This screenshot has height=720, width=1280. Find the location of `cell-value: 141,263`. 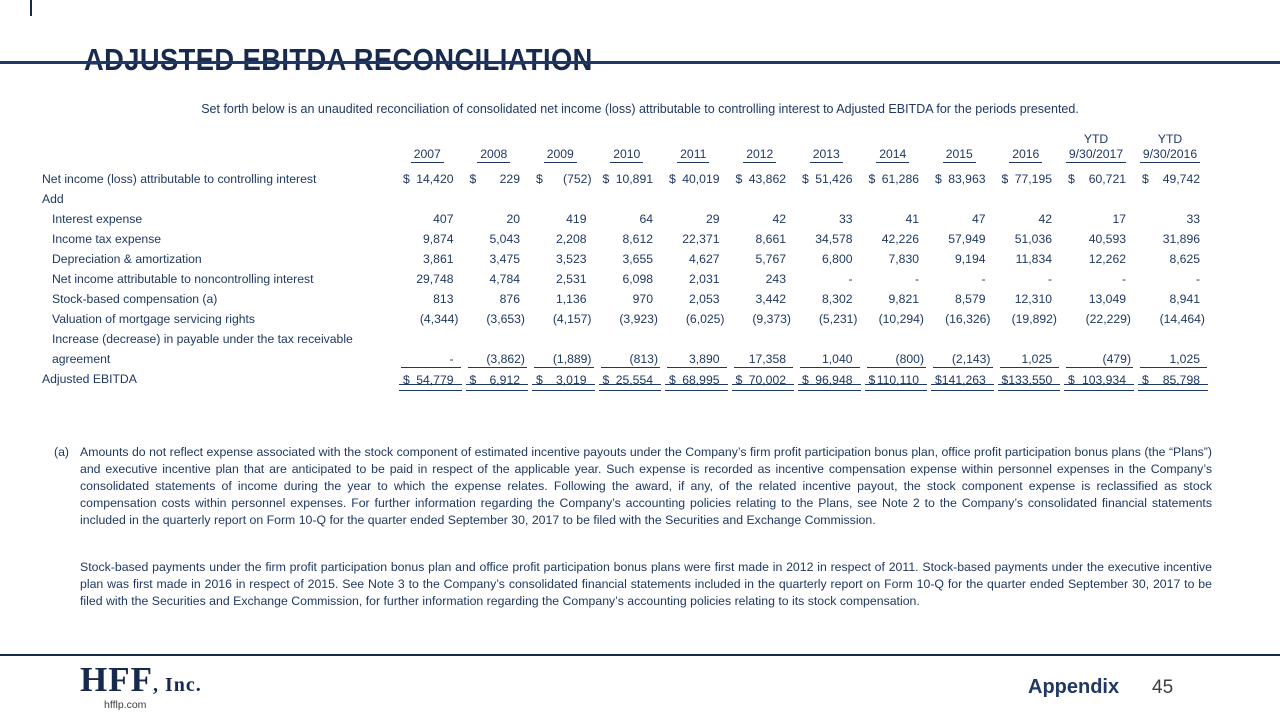

cell-value: 141,263 is located at coordinates (963, 380).